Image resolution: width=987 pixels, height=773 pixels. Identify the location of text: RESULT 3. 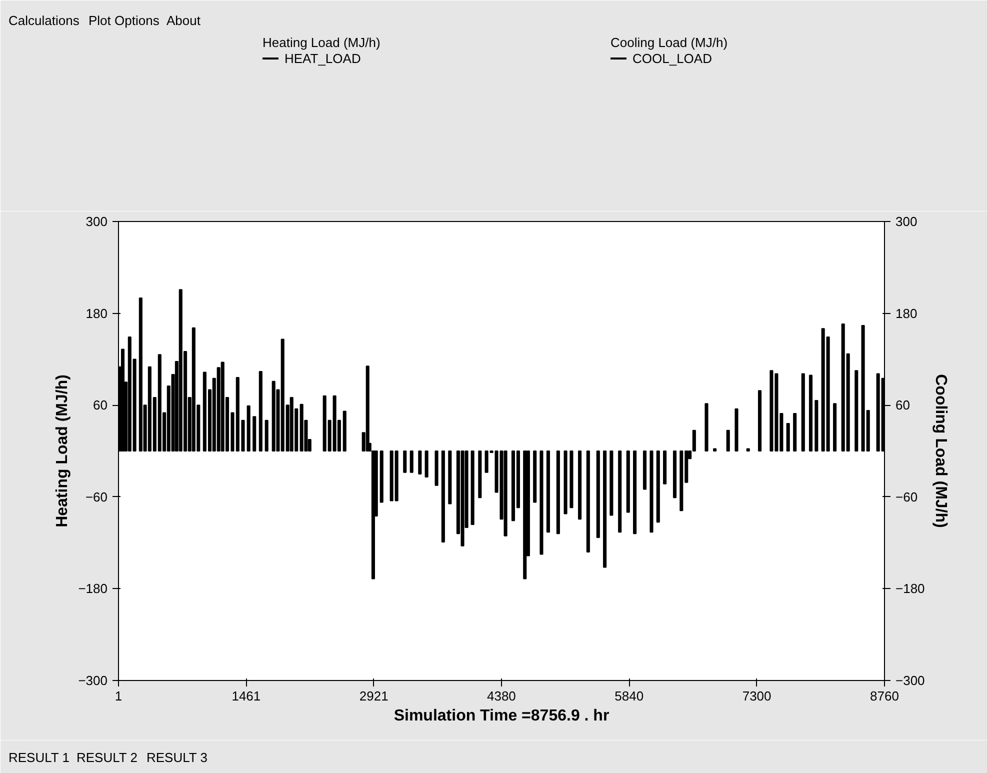
(177, 757).